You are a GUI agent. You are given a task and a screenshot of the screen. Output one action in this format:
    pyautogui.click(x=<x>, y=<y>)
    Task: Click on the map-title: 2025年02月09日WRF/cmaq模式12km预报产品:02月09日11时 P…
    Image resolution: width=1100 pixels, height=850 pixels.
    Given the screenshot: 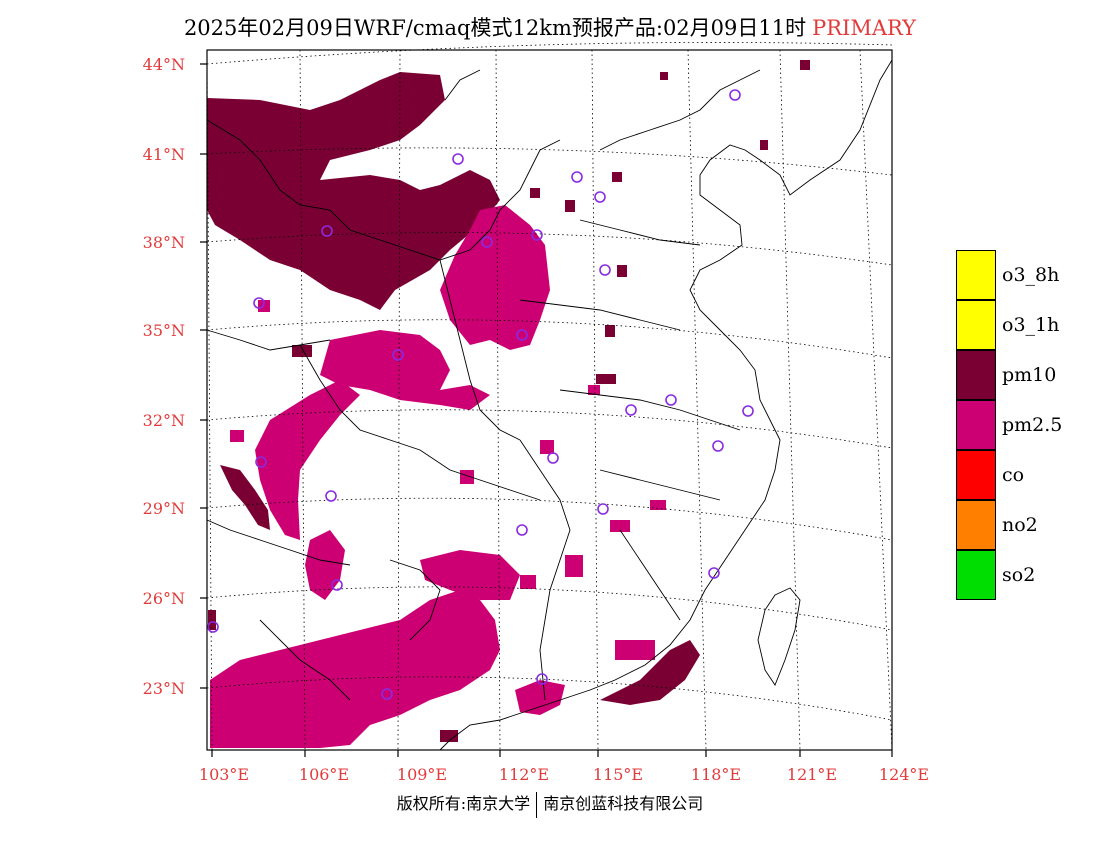 What is the action you would take?
    pyautogui.click(x=550, y=27)
    